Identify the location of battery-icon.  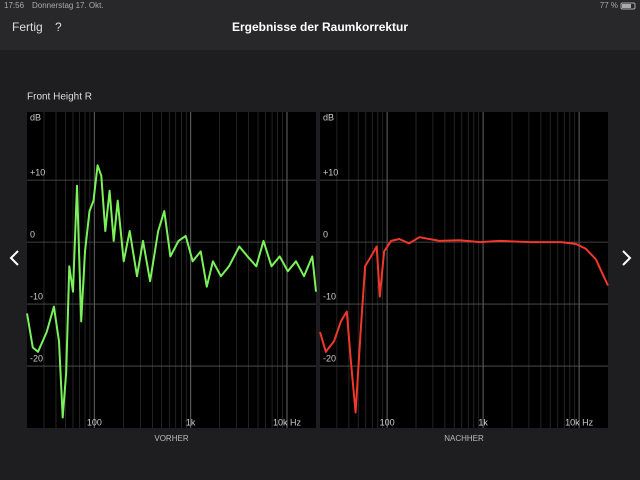
(628, 6).